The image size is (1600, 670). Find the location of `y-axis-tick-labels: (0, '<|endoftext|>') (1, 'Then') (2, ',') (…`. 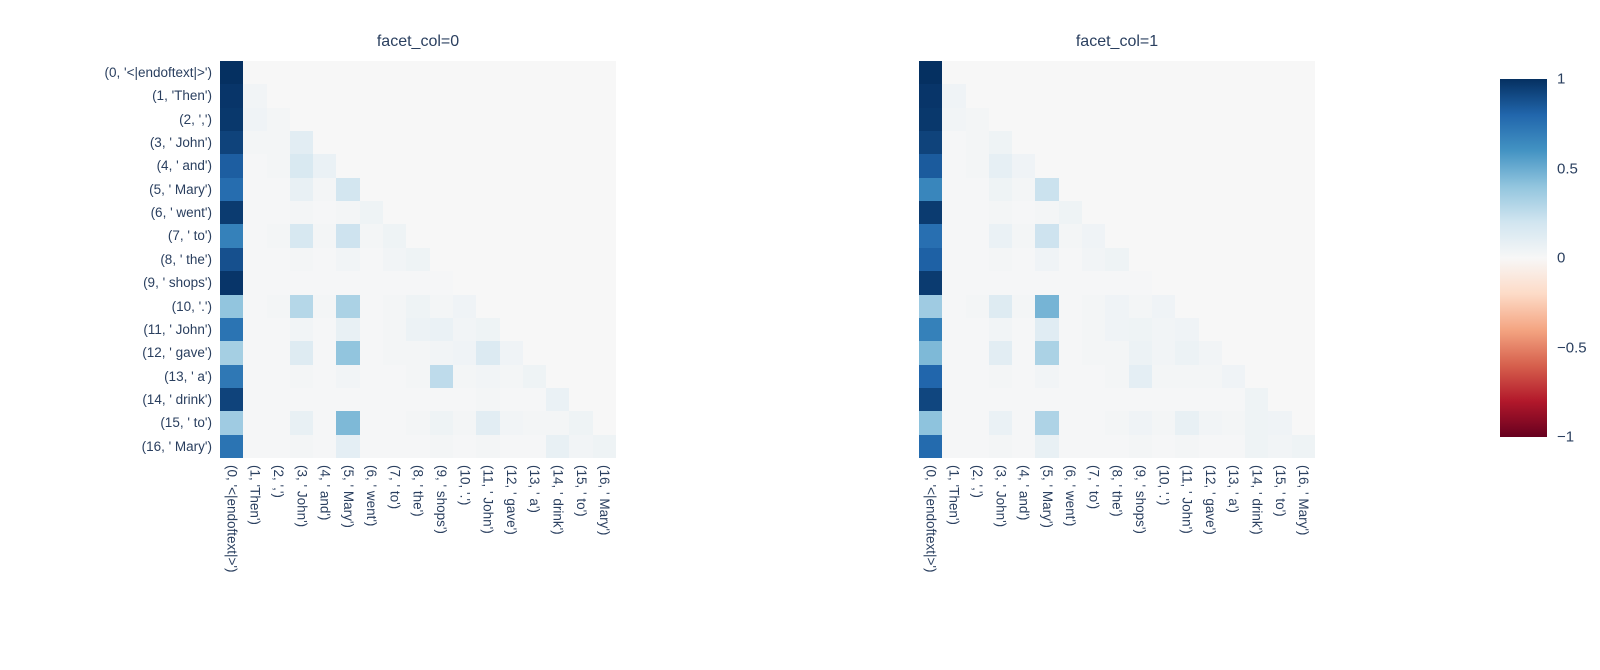

y-axis-tick-labels: (0, '<|endoftext|>') (1, 'Then') (2, ',') (… is located at coordinates (108, 259).